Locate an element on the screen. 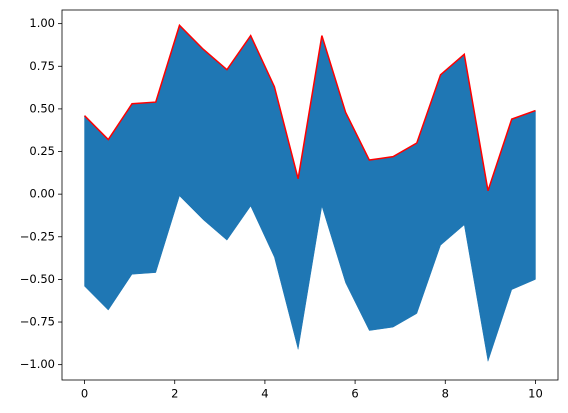 The height and width of the screenshot is (413, 568). y-tick-label: 0.00 is located at coordinates (42, 194).